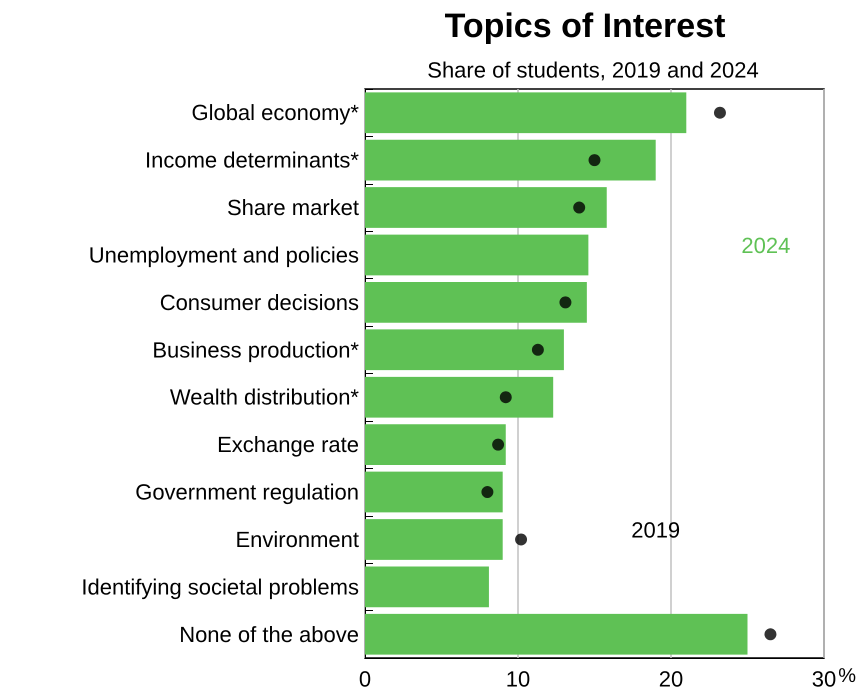  Describe the element at coordinates (292, 207) in the screenshot. I see `y-tick-label: Share market` at that location.